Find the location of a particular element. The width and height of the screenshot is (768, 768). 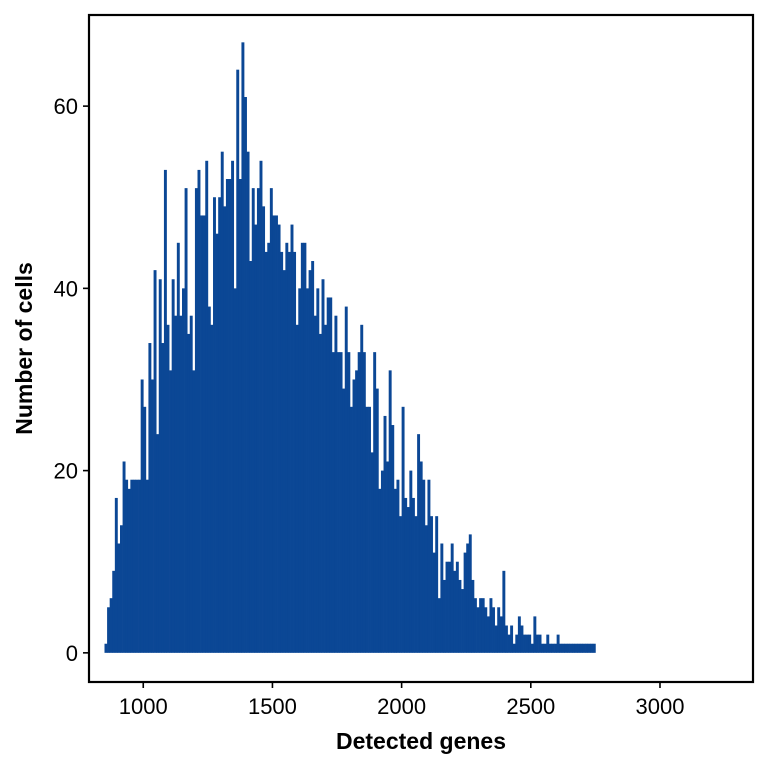

x-tick-label: 2500 is located at coordinates (530, 706).